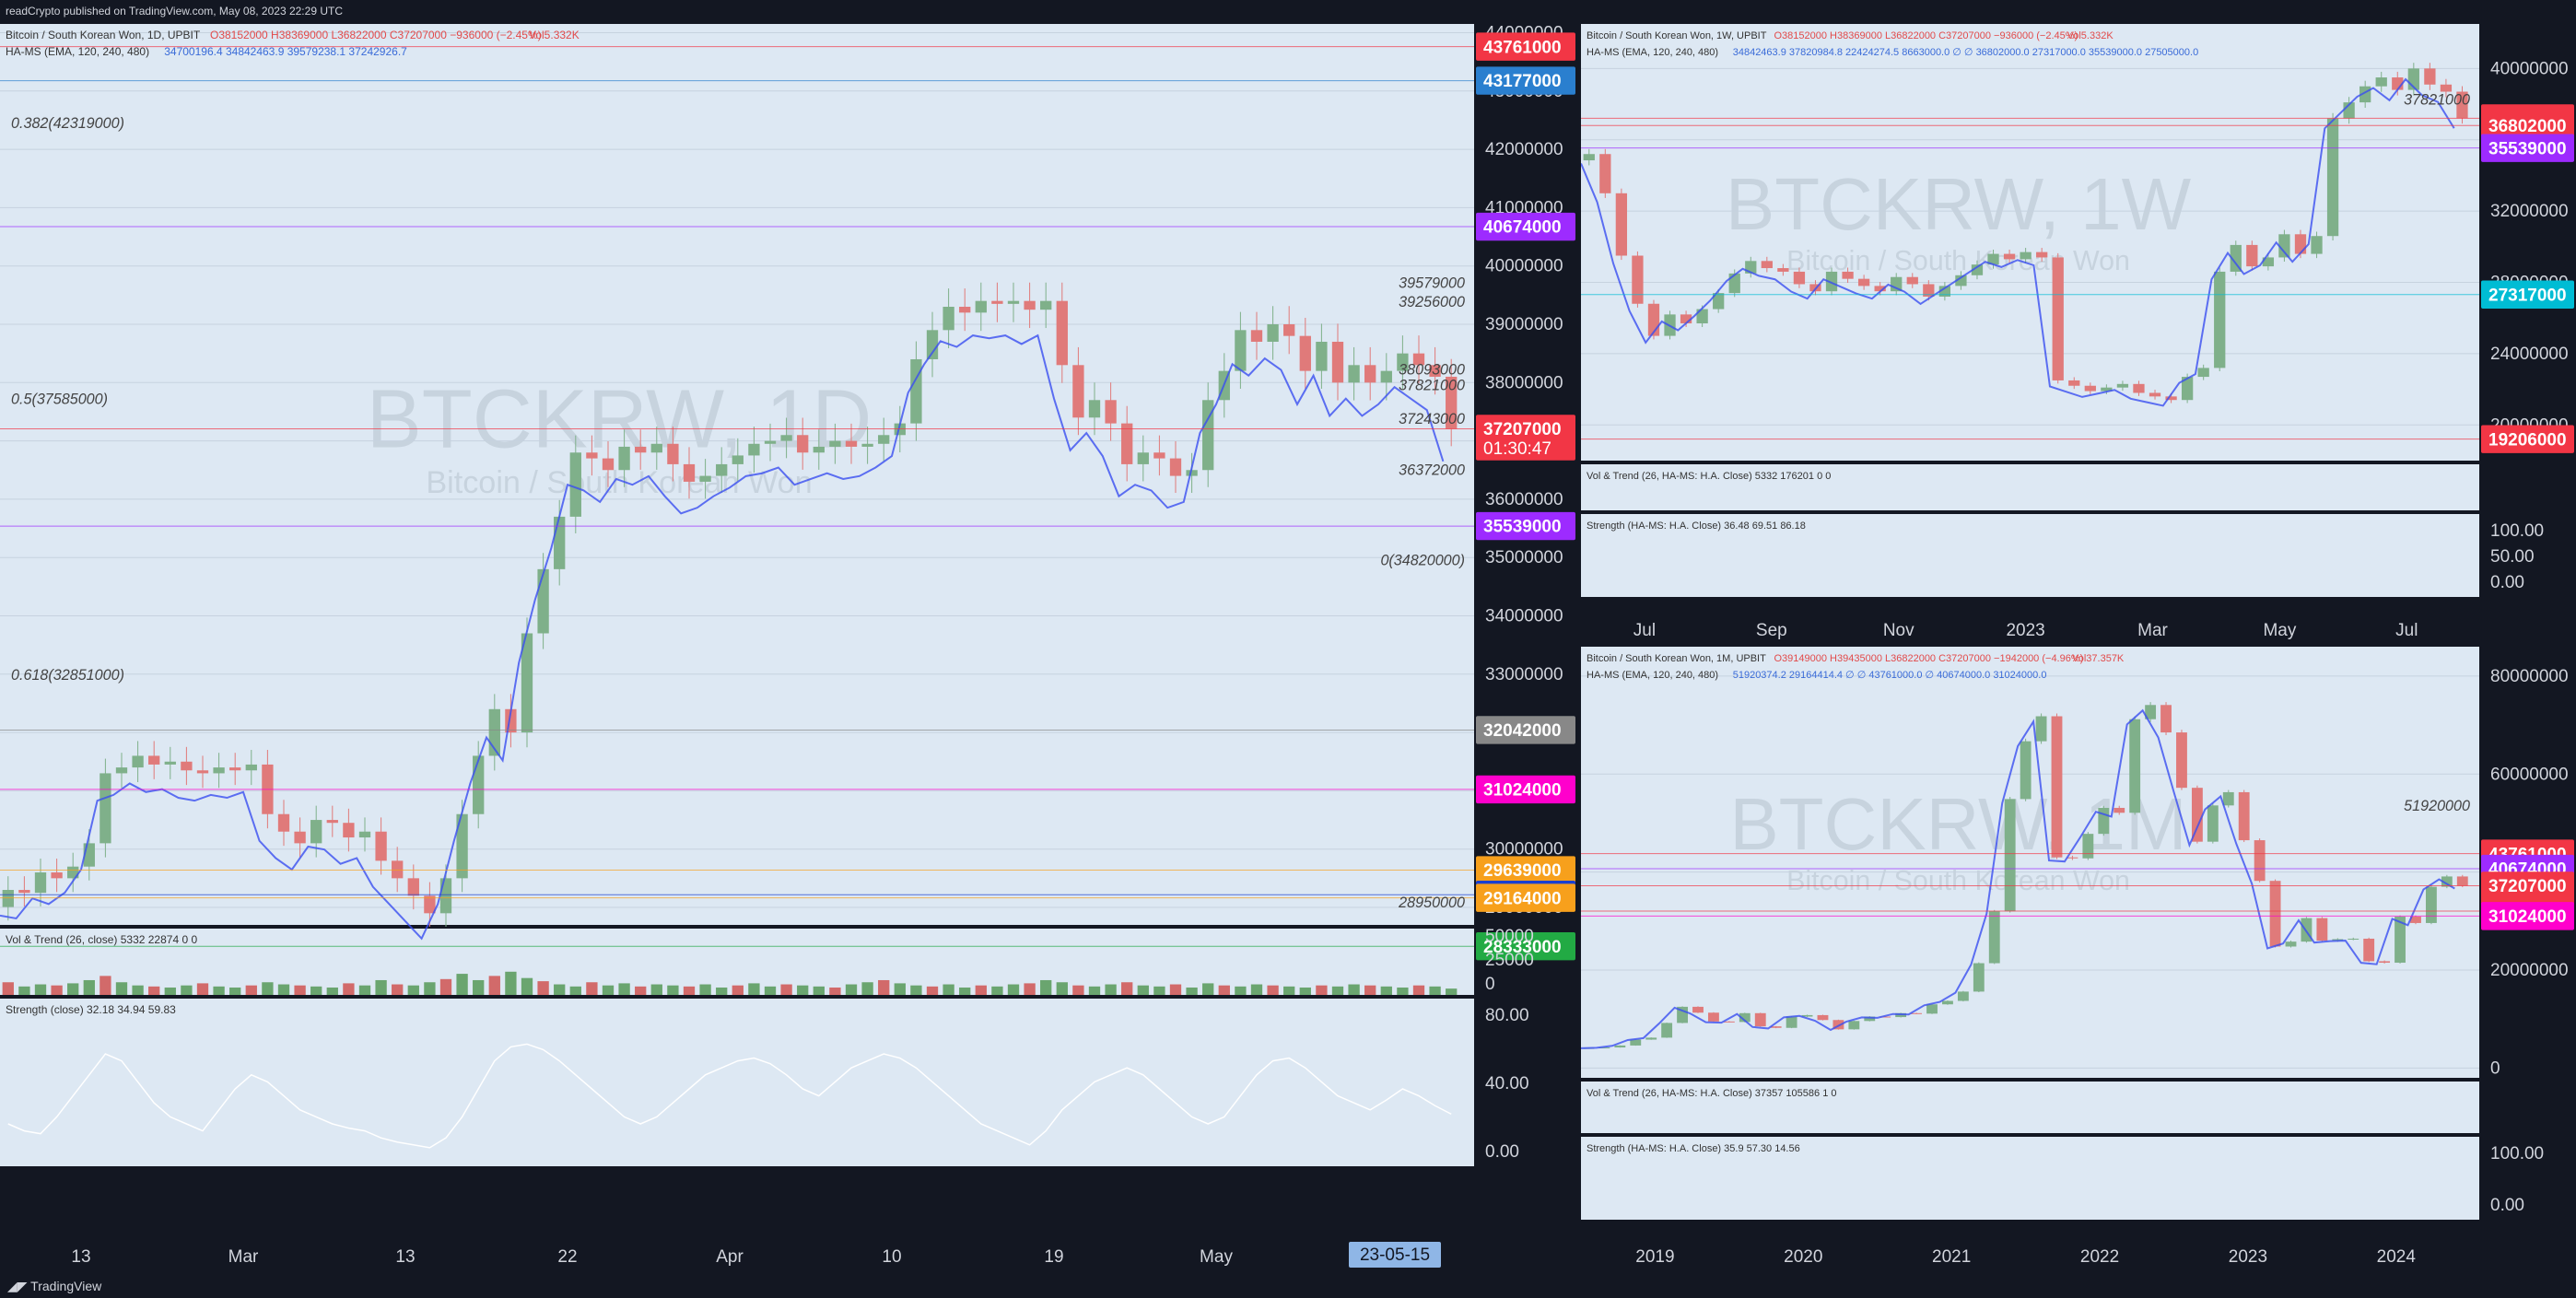 Image resolution: width=2576 pixels, height=1298 pixels. I want to click on x-tick-label: Apr, so click(730, 1257).